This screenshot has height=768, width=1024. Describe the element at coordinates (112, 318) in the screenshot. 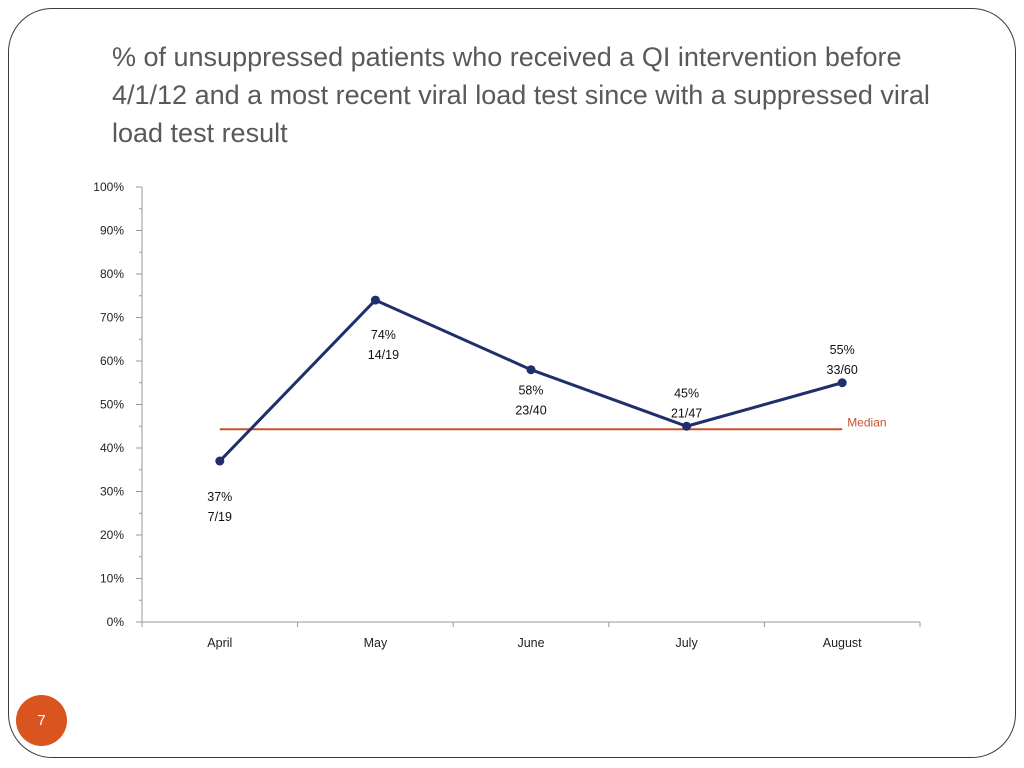

I see `y-tick-label: 70%` at that location.